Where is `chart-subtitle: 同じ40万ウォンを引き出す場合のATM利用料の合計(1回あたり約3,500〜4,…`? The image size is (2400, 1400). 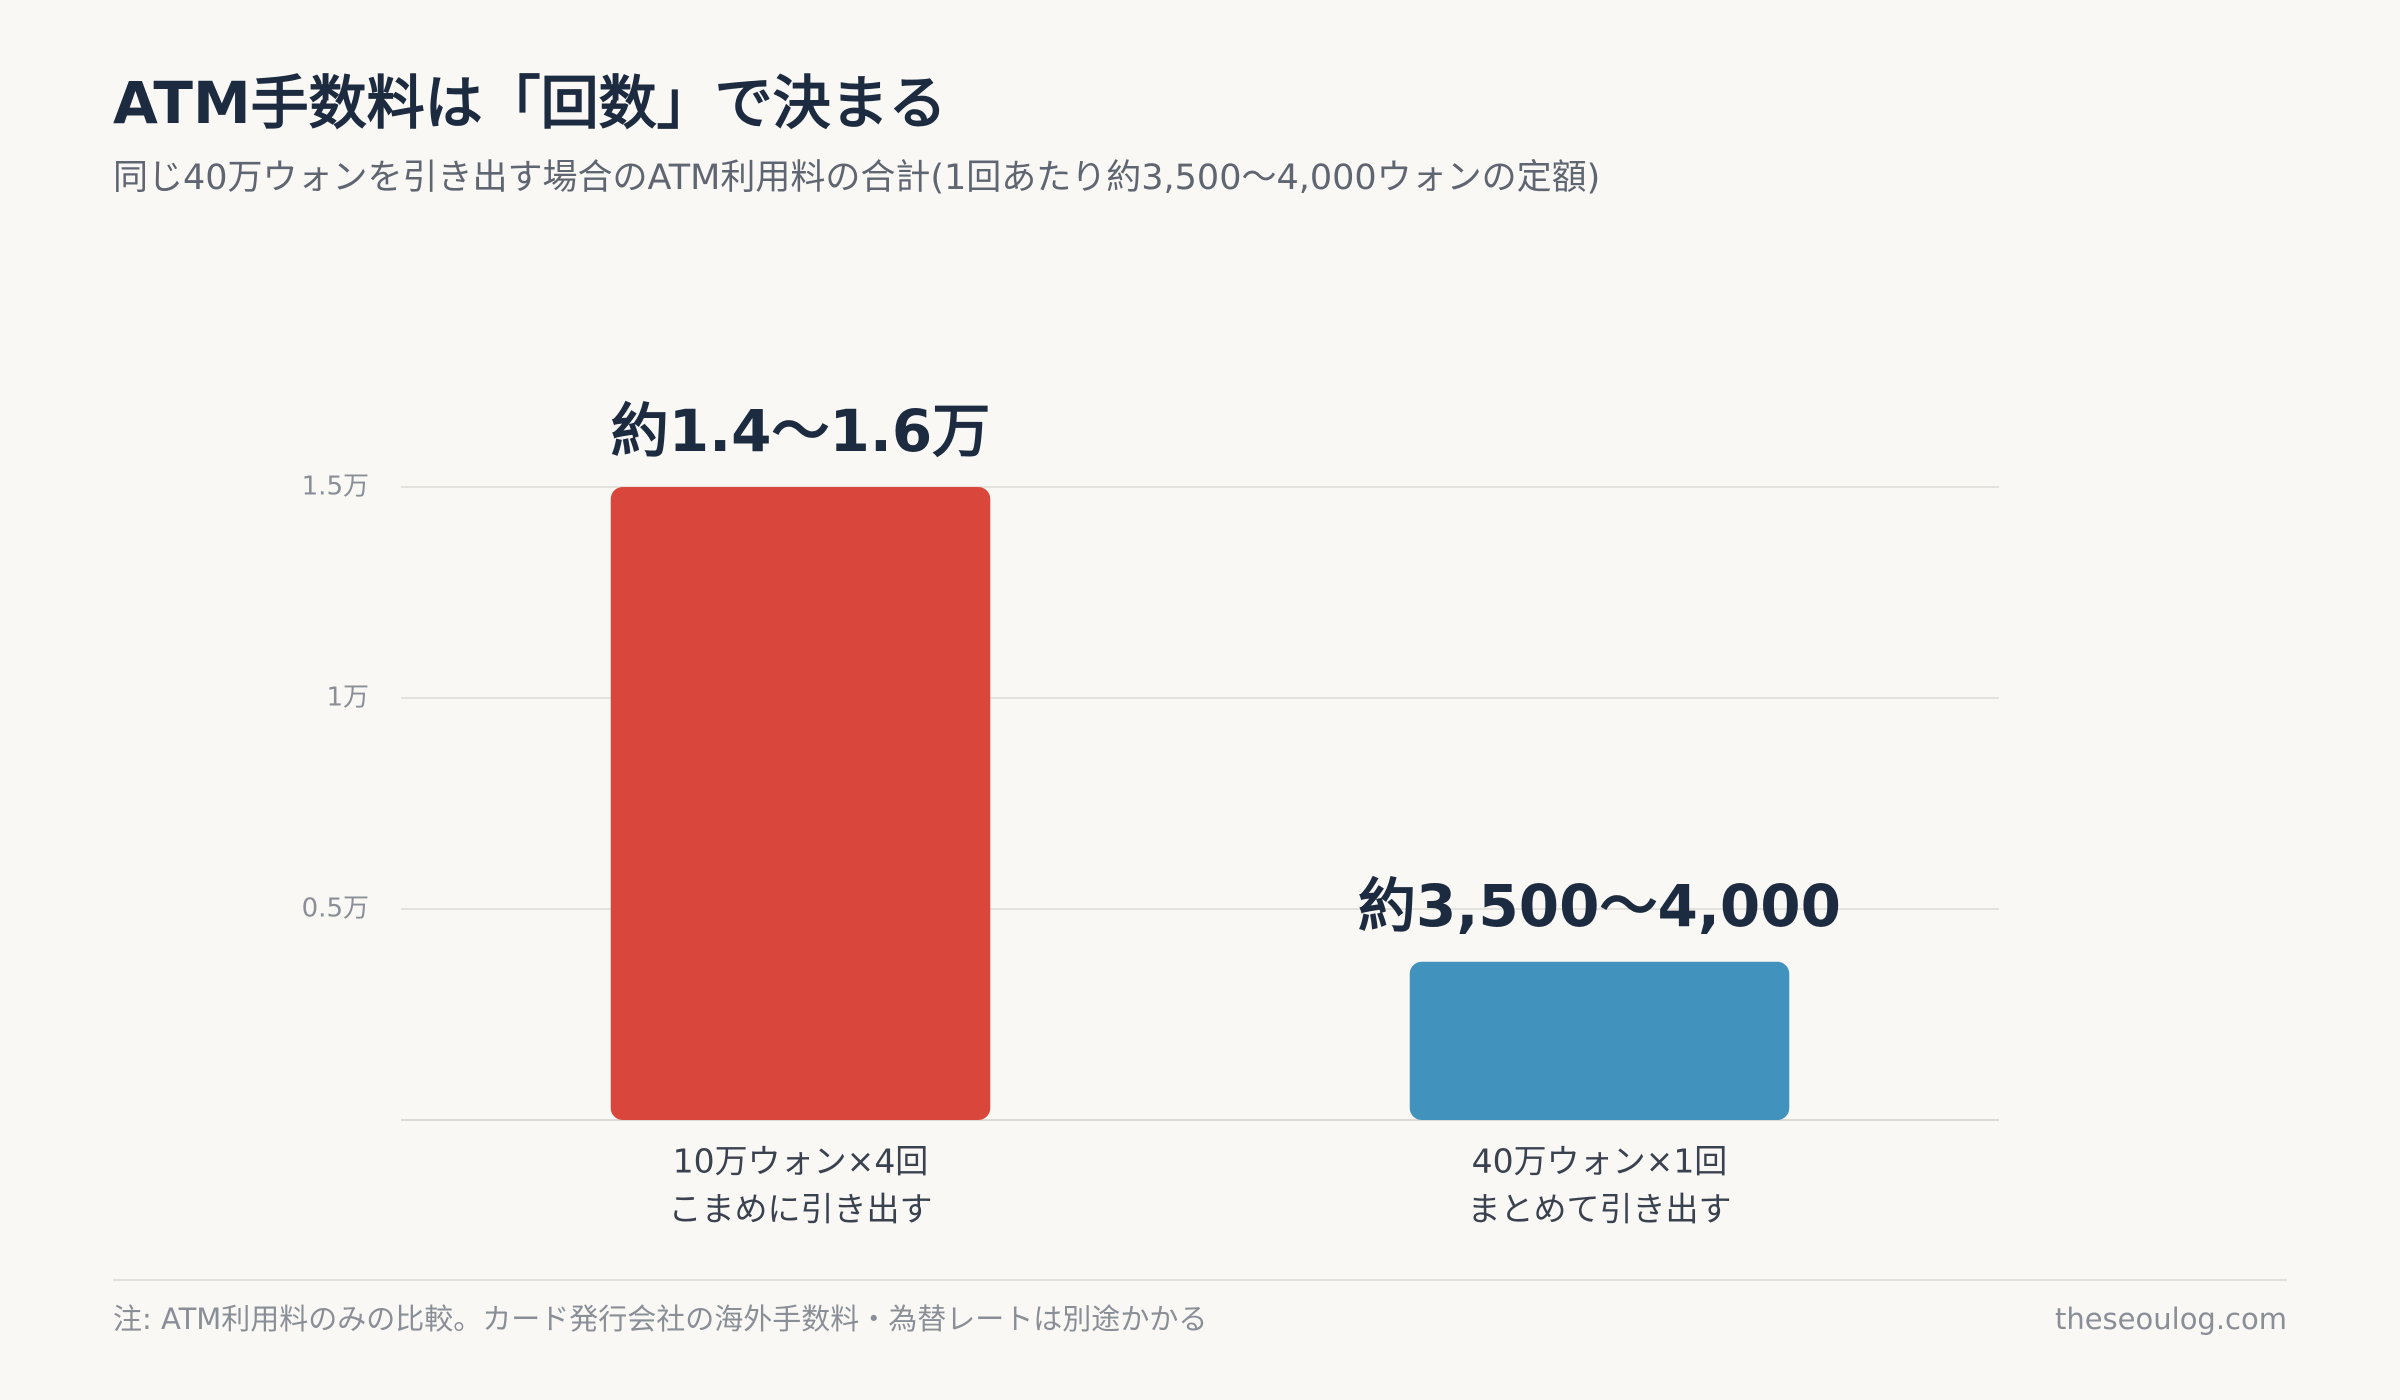
chart-subtitle: 同じ40万ウォンを引き出す場合のATM利用料の合計(1回あたり約3,500〜4,… is located at coordinates (856, 178).